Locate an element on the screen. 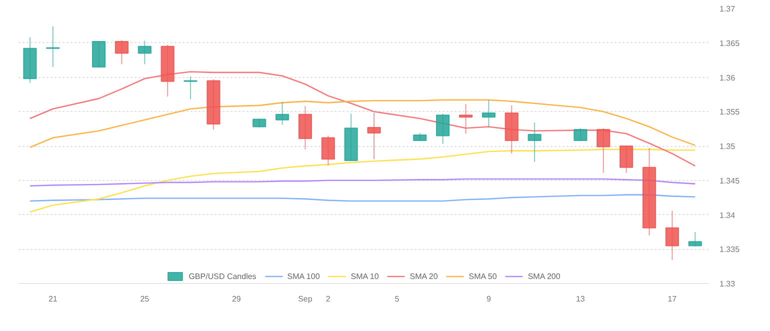  y-tick-label: 1.345 is located at coordinates (730, 181).